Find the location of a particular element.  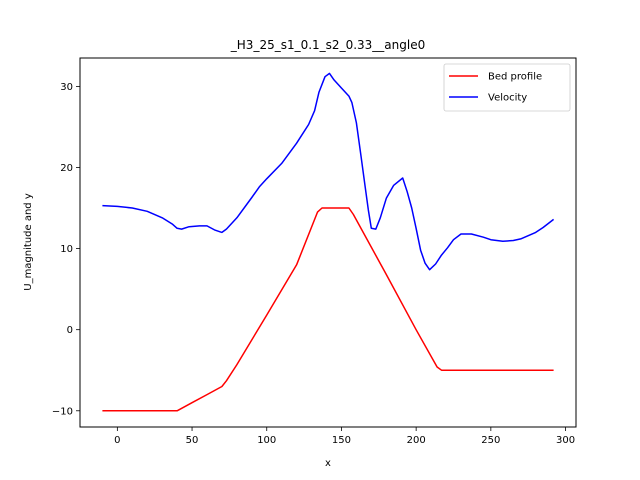

y-axis: −10 0 10 20 30 is located at coordinates (66, 249).